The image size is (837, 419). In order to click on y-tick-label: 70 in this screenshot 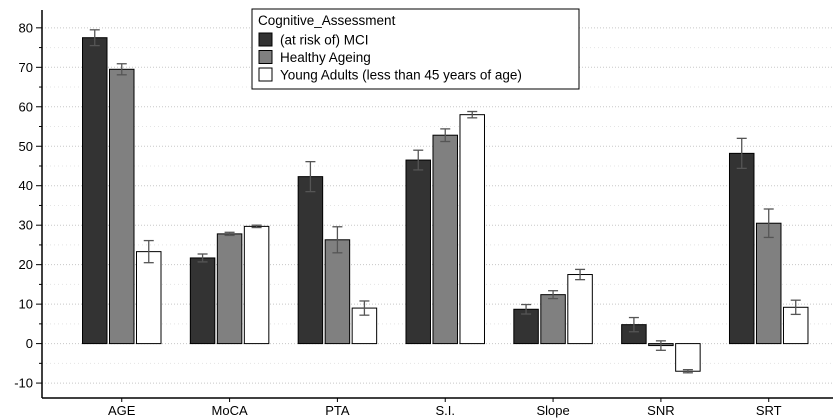, I will do `click(26, 67)`.